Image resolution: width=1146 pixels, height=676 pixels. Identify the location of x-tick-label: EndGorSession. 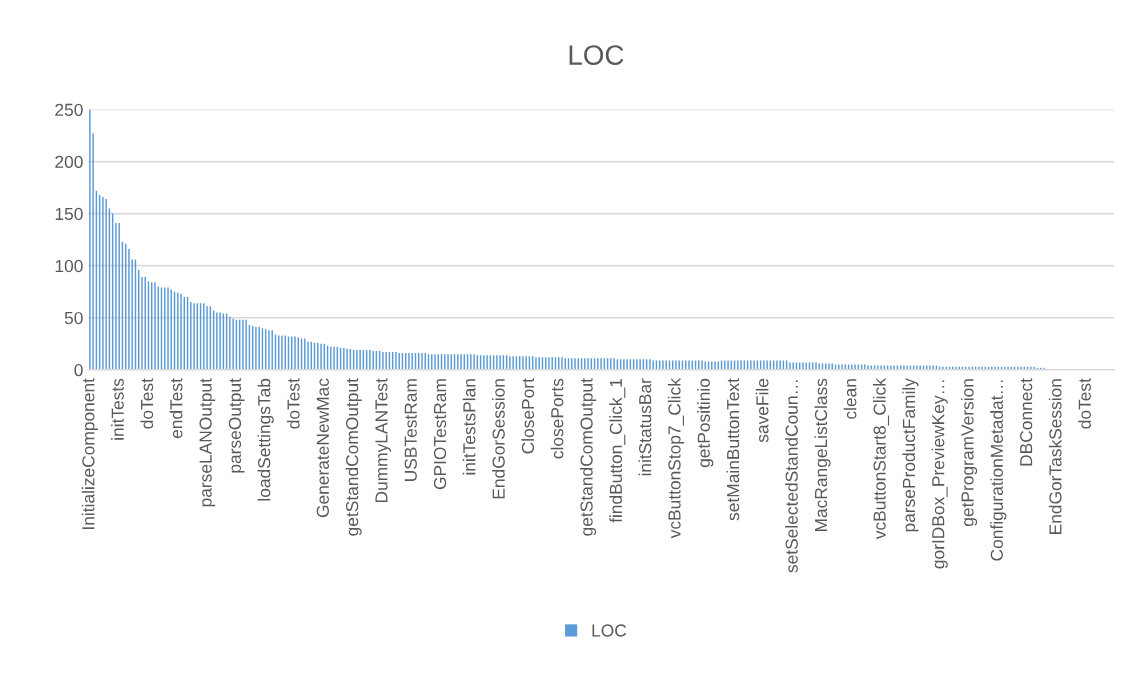
(498, 439).